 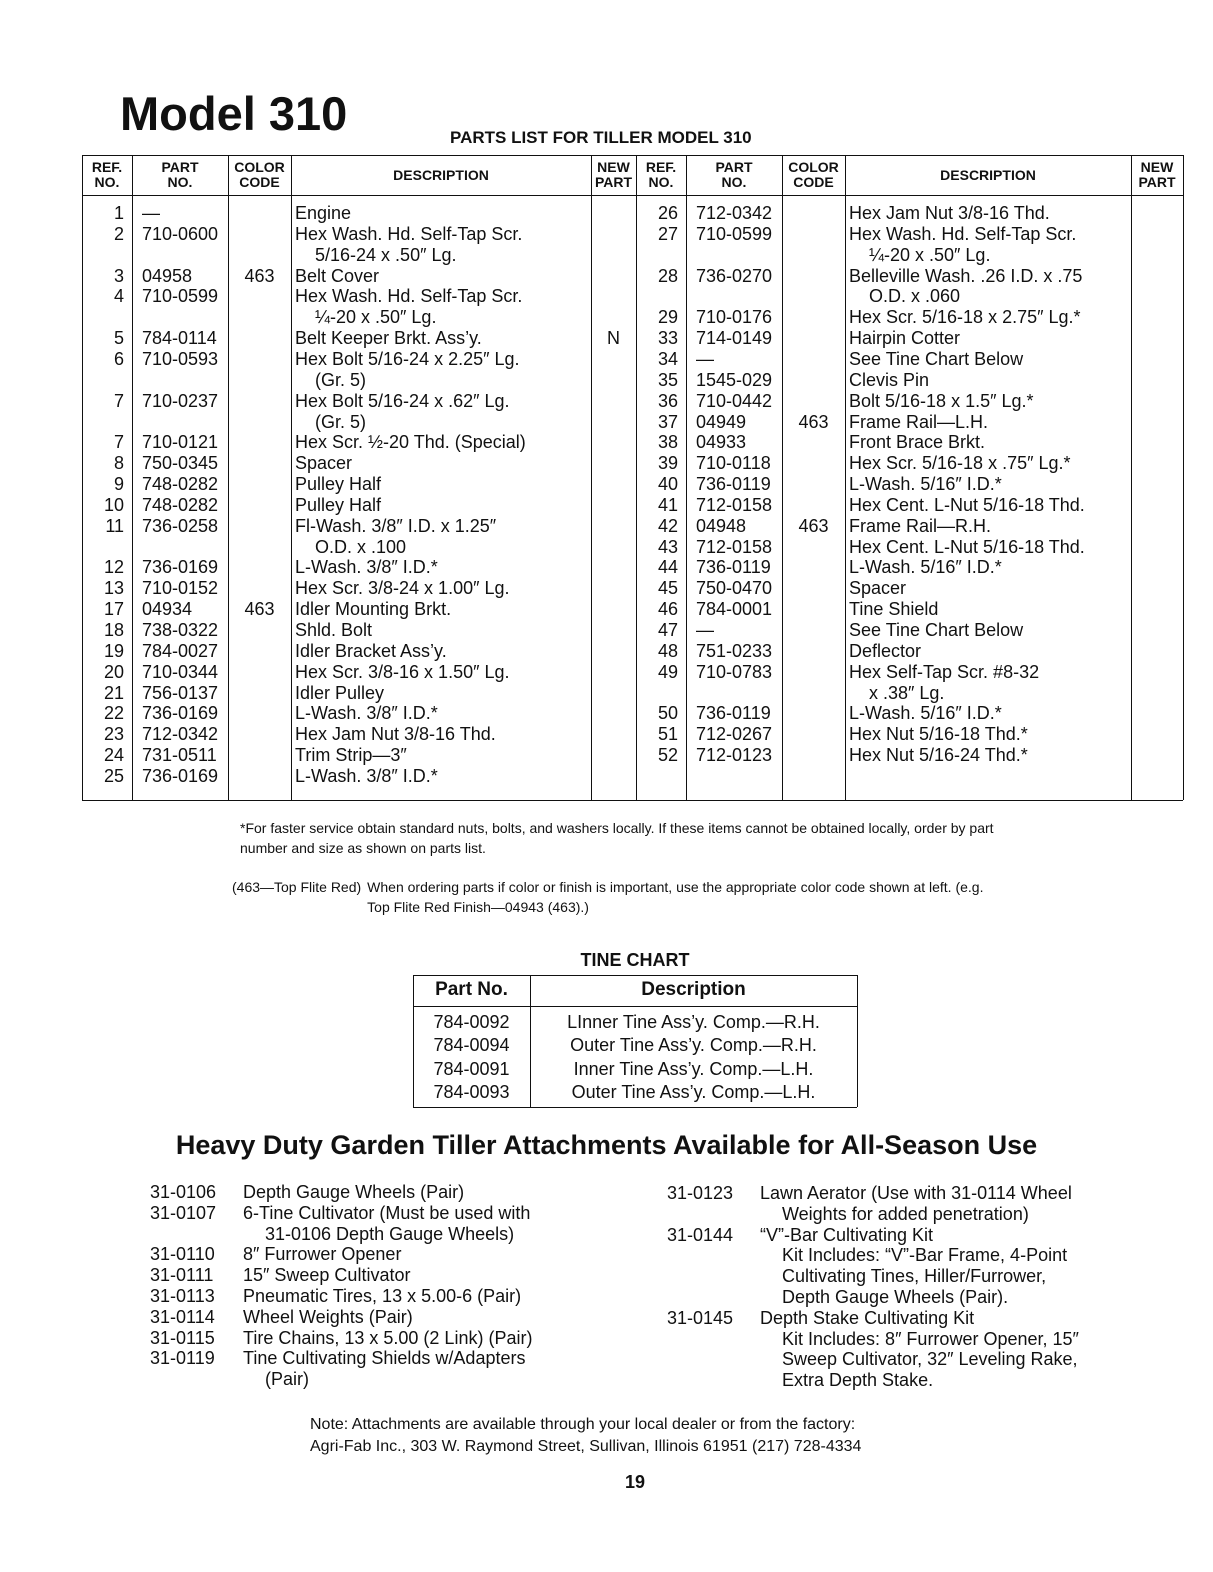 I want to click on part-no: 710-0344, so click(x=180, y=671).